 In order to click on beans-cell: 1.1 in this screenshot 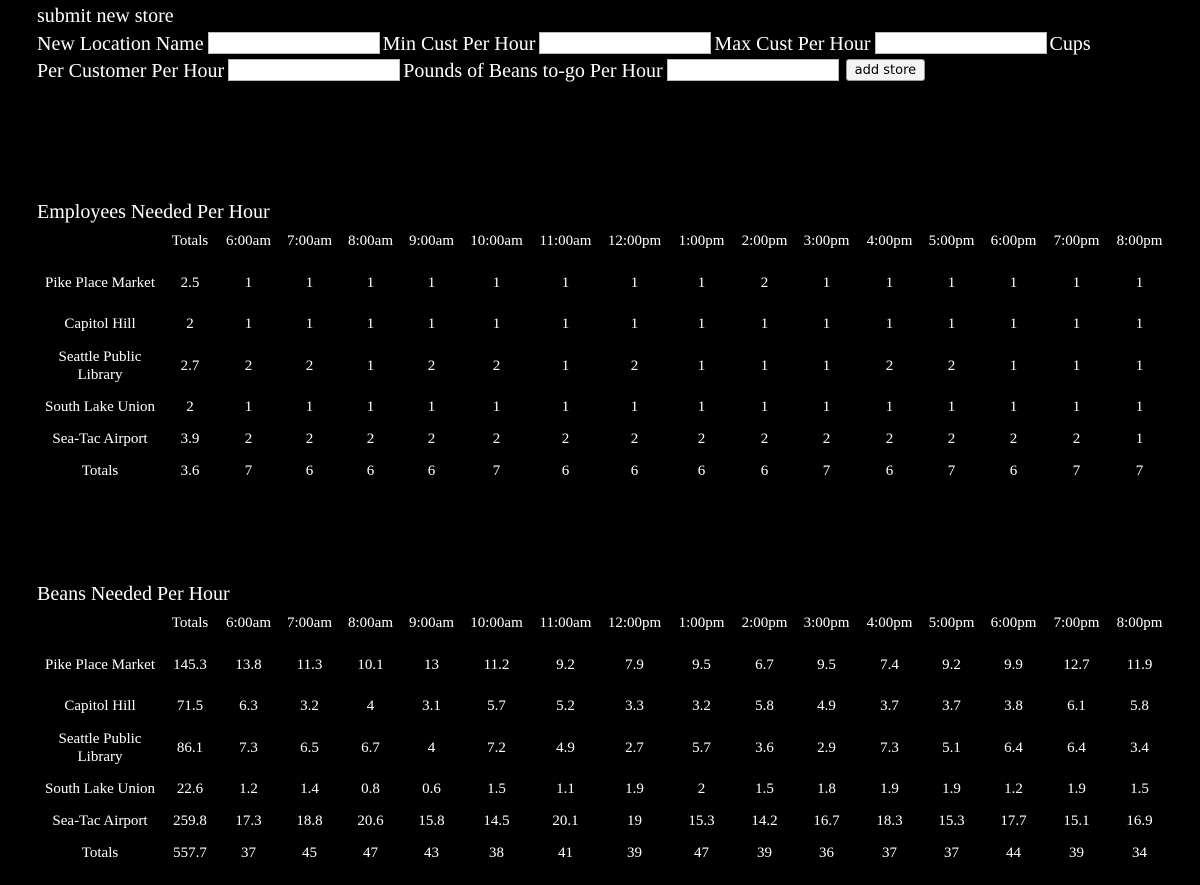, I will do `click(565, 789)`.